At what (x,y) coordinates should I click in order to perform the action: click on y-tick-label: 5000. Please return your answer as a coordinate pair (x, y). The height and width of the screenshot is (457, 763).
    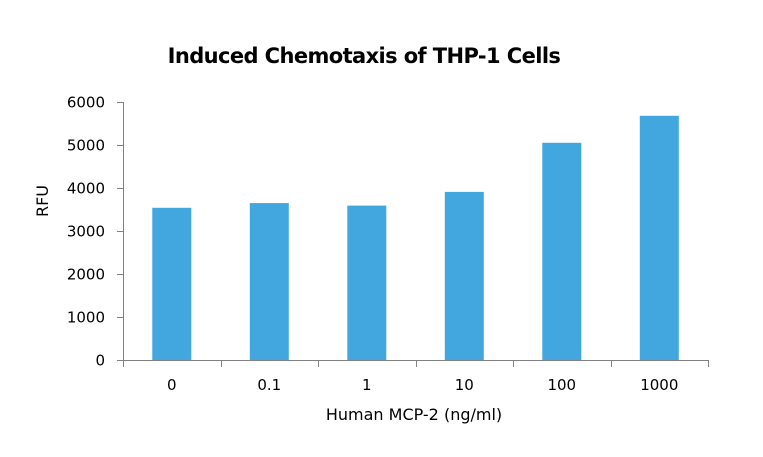
    Looking at the image, I should click on (86, 146).